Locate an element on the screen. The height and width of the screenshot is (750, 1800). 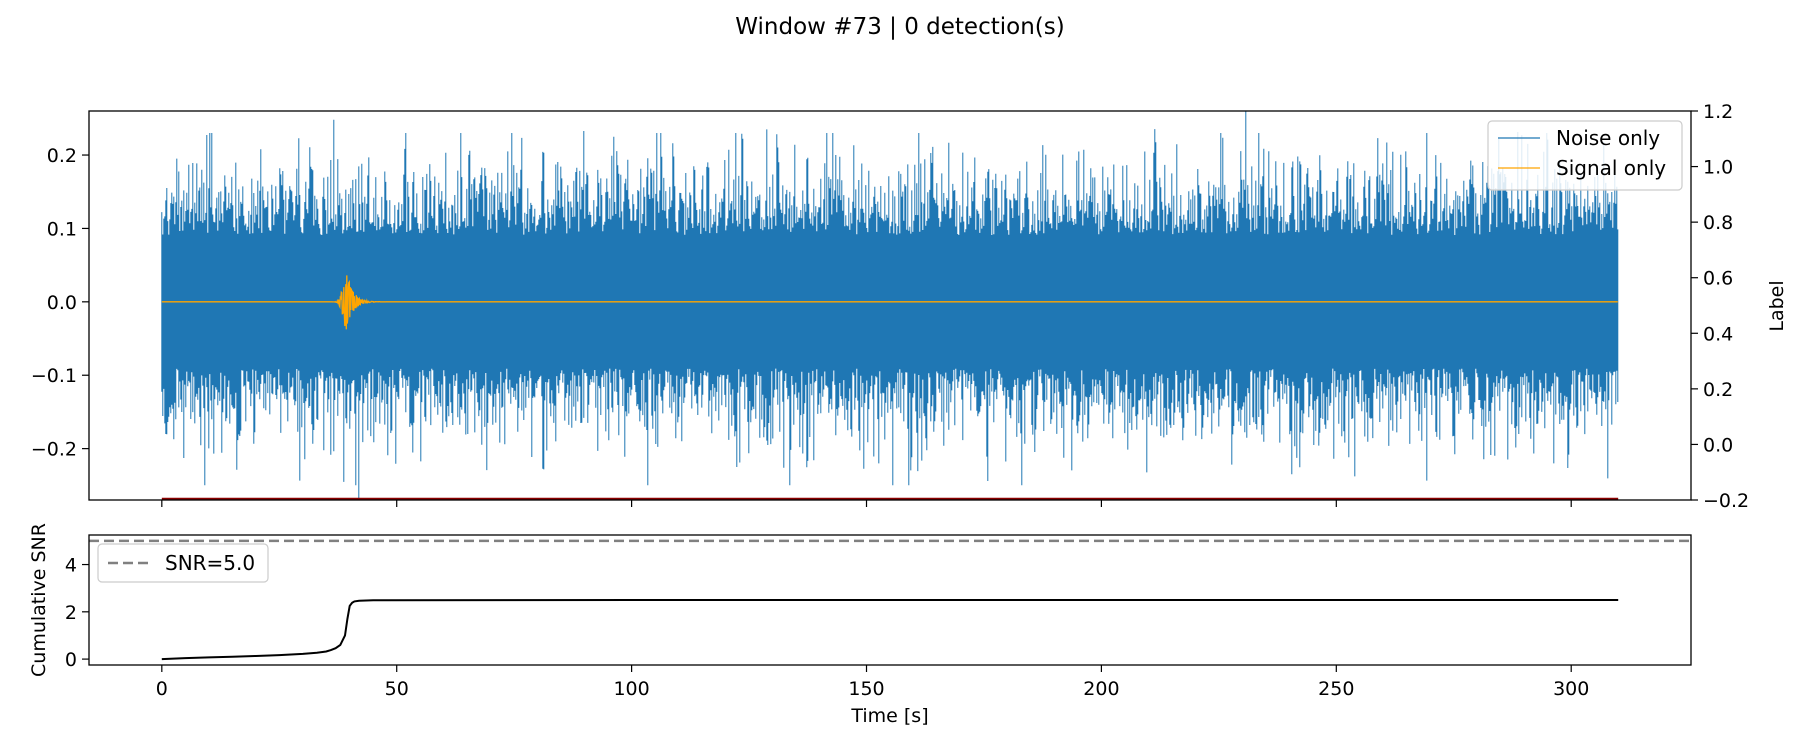
top-left-y-ticks: −0.2 −0.1 0.0 0.1 0.2 is located at coordinates (60, 303).